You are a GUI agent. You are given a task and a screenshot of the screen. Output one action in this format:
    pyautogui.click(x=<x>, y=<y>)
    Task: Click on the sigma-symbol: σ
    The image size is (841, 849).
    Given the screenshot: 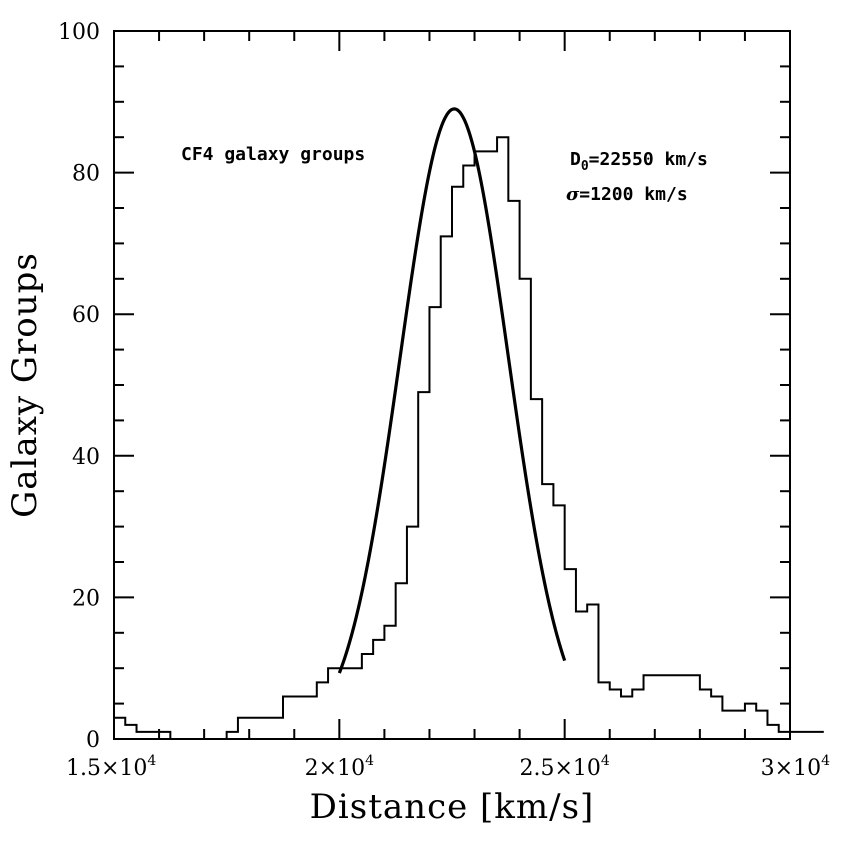 What is the action you would take?
    pyautogui.click(x=573, y=194)
    